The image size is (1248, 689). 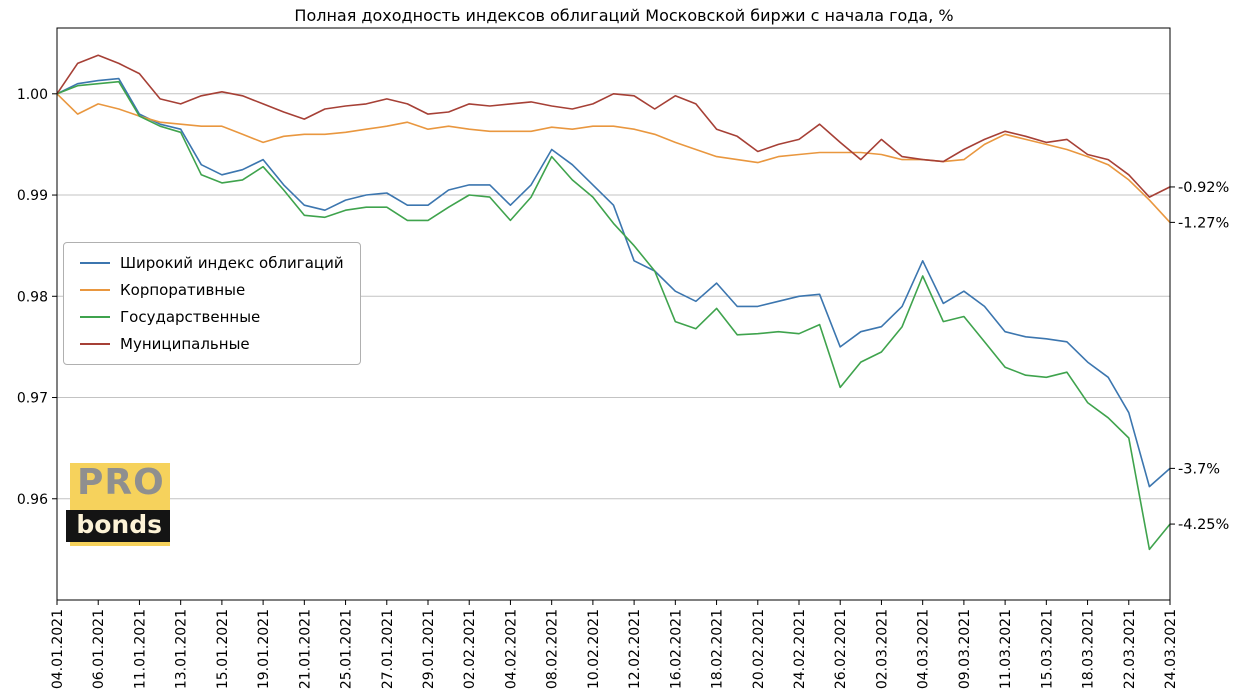 I want to click on final-return-label: -1.27%, so click(x=1203, y=223).